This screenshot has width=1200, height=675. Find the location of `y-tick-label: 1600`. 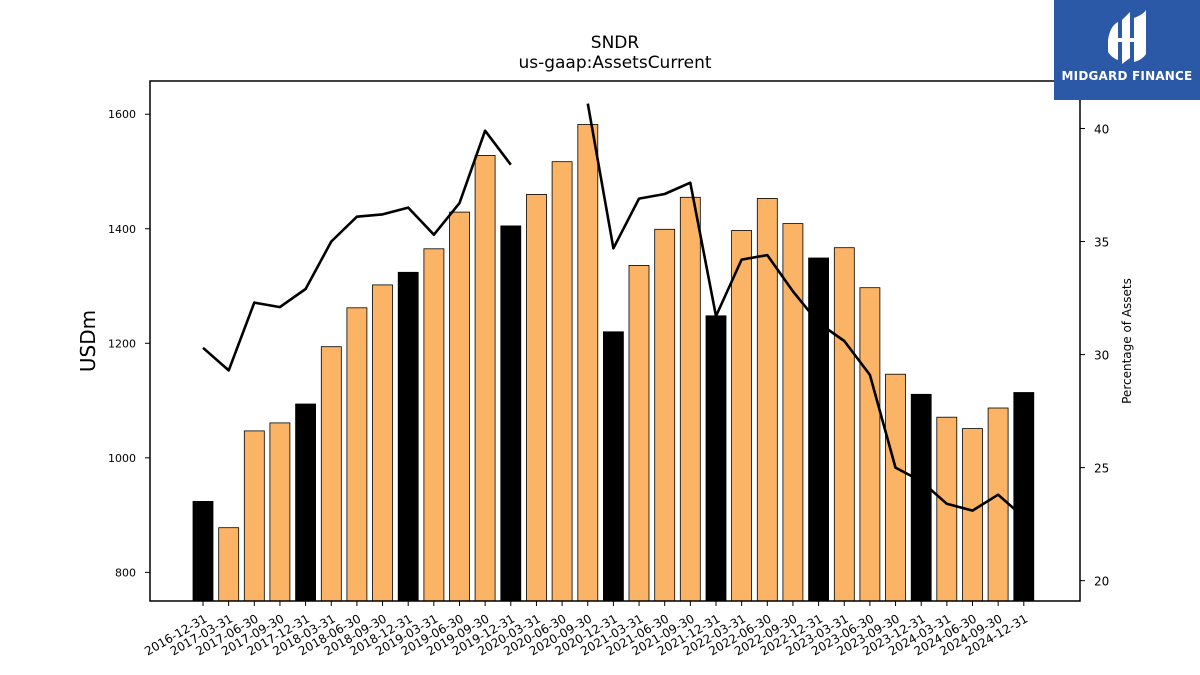

y-tick-label: 1600 is located at coordinates (122, 114).